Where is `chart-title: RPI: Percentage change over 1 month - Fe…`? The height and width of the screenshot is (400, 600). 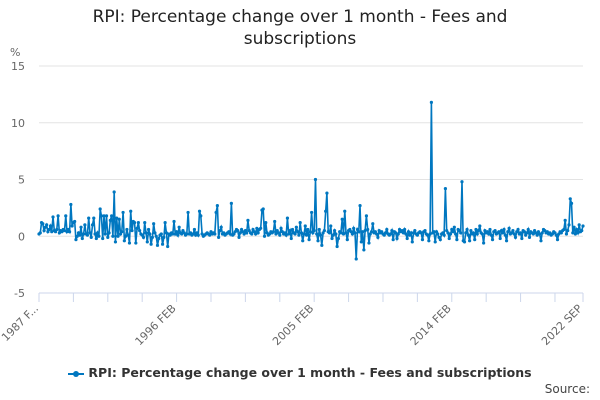 chart-title: RPI: Percentage change over 1 month - Fe… is located at coordinates (300, 28).